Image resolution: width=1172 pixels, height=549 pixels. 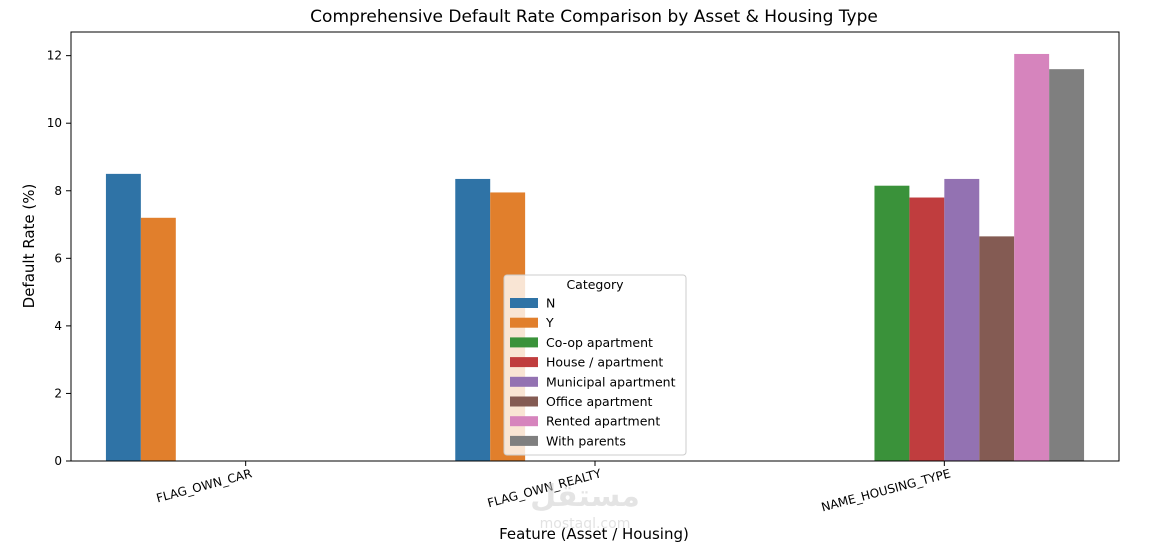 What do you see at coordinates (58, 326) in the screenshot?
I see `y-tick-label: 4` at bounding box center [58, 326].